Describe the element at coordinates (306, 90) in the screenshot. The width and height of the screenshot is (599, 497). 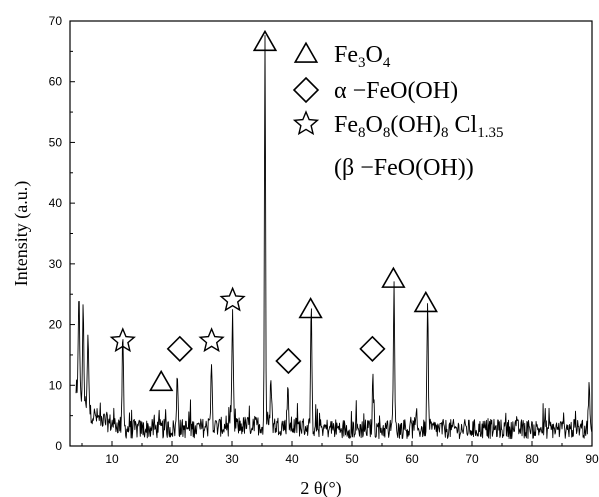
I see `legend-diamond-icon` at that location.